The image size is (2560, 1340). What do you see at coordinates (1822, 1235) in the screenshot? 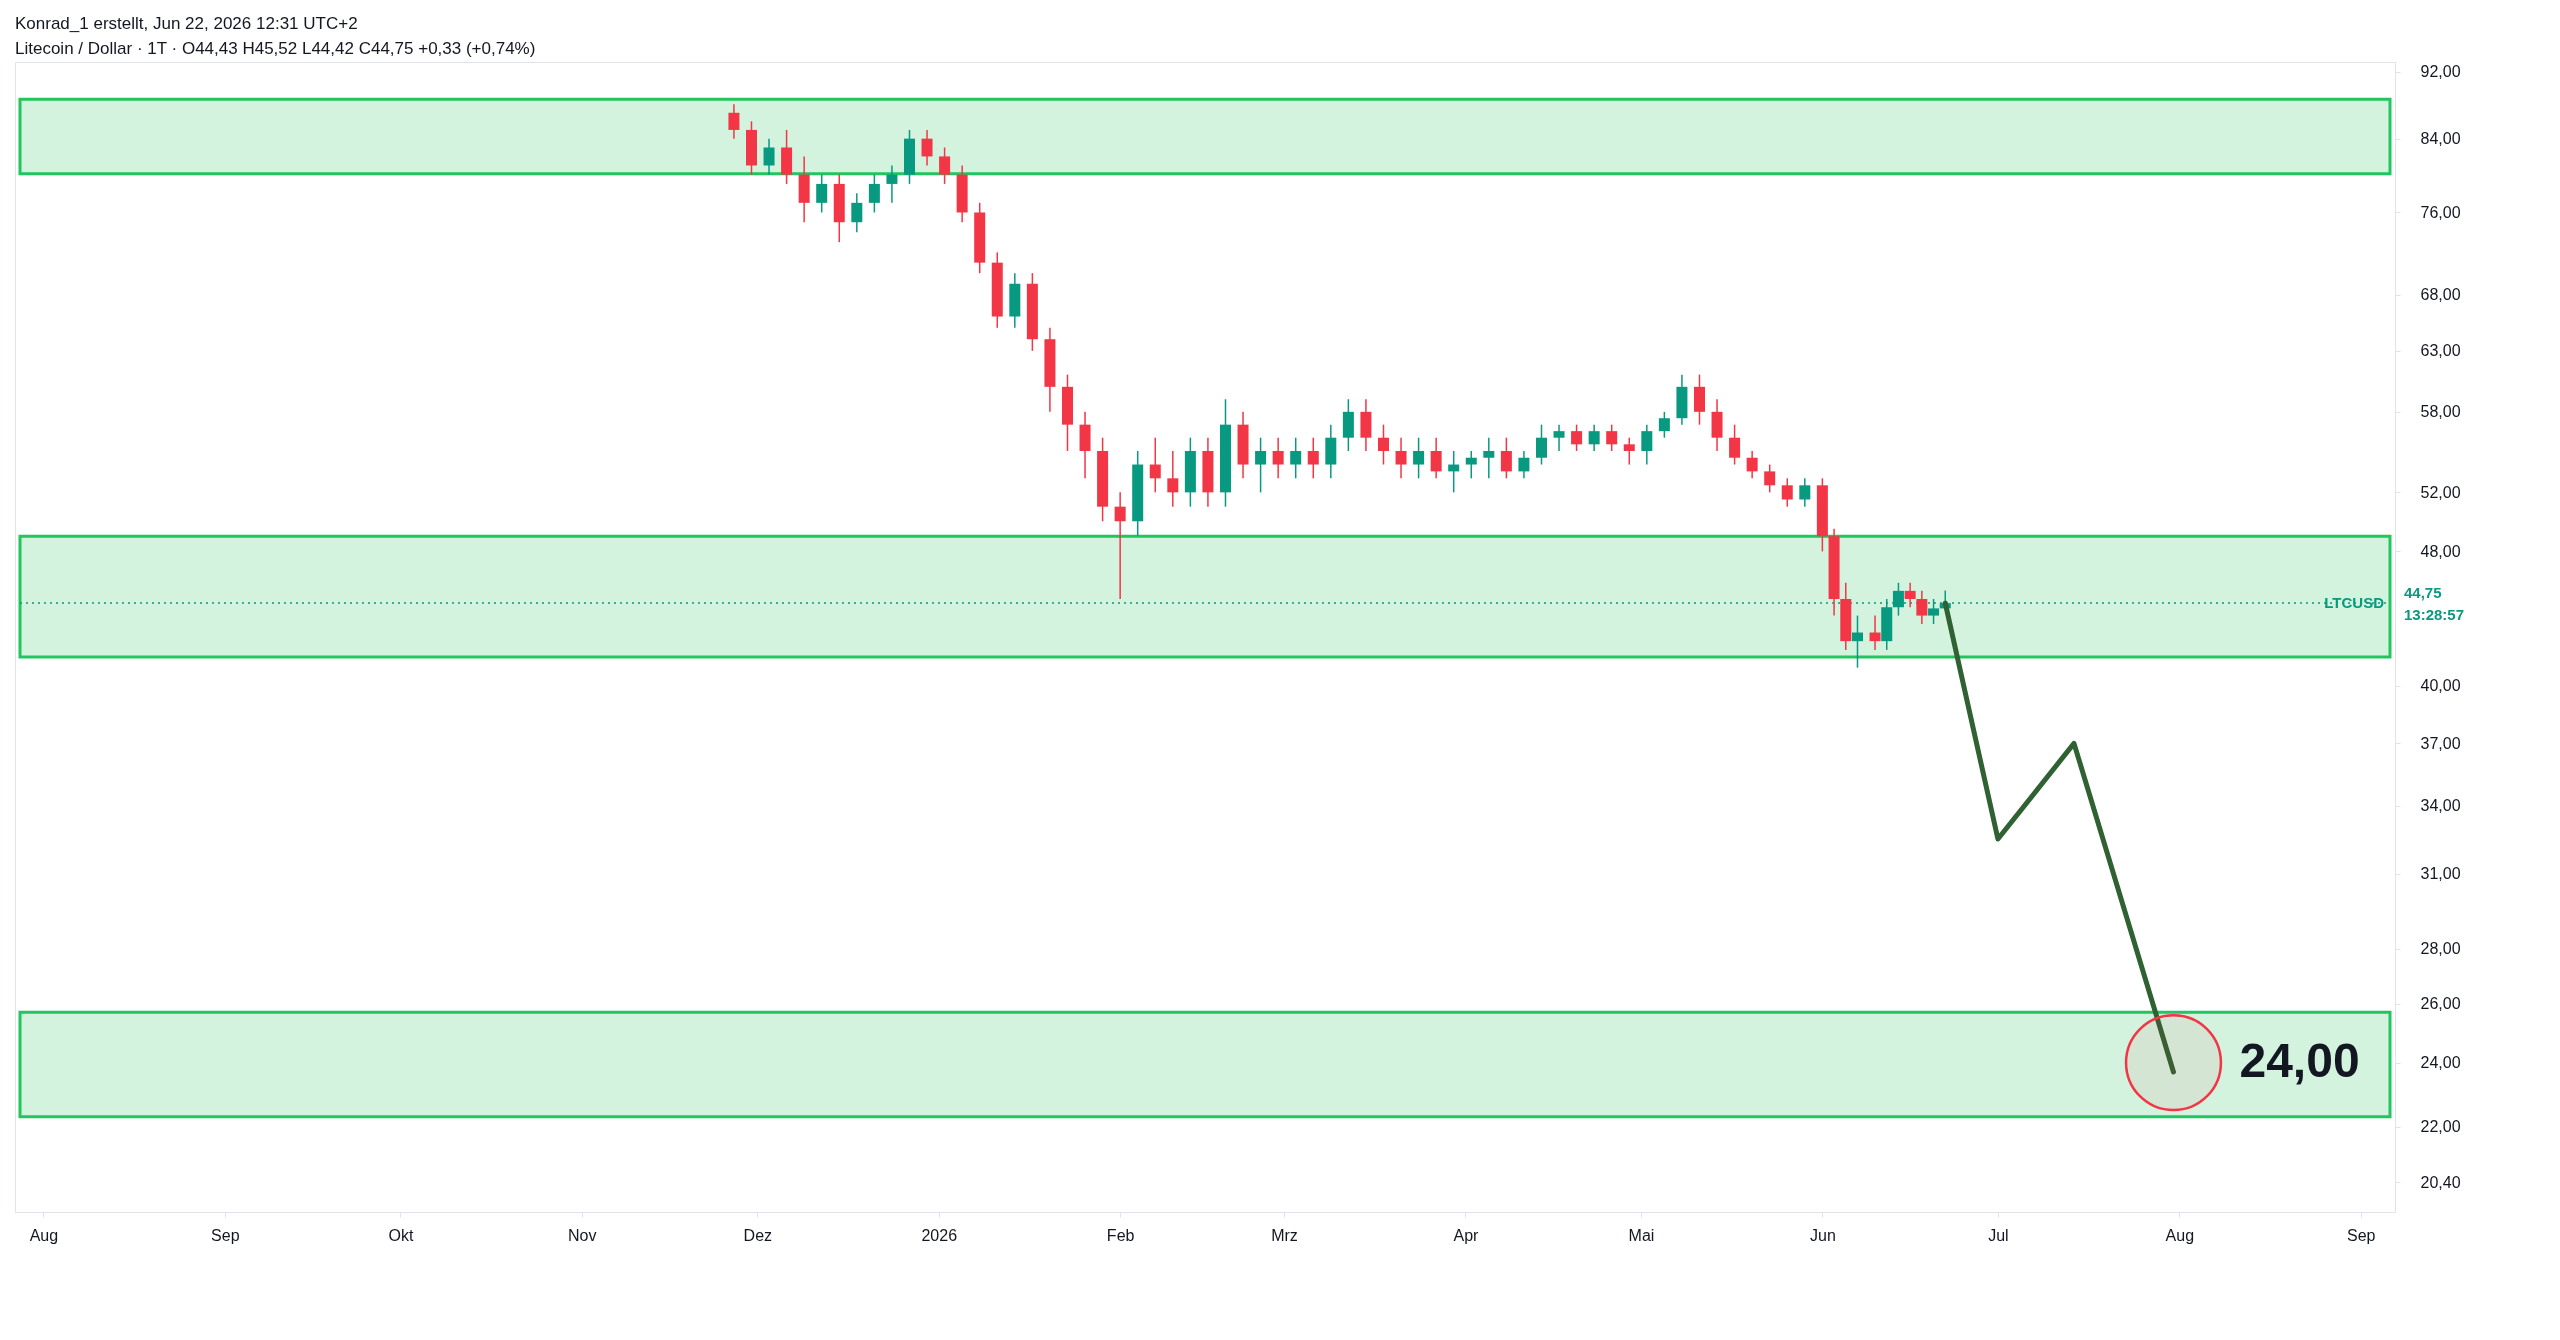
I see `x-tick-label: Jun` at bounding box center [1822, 1235].